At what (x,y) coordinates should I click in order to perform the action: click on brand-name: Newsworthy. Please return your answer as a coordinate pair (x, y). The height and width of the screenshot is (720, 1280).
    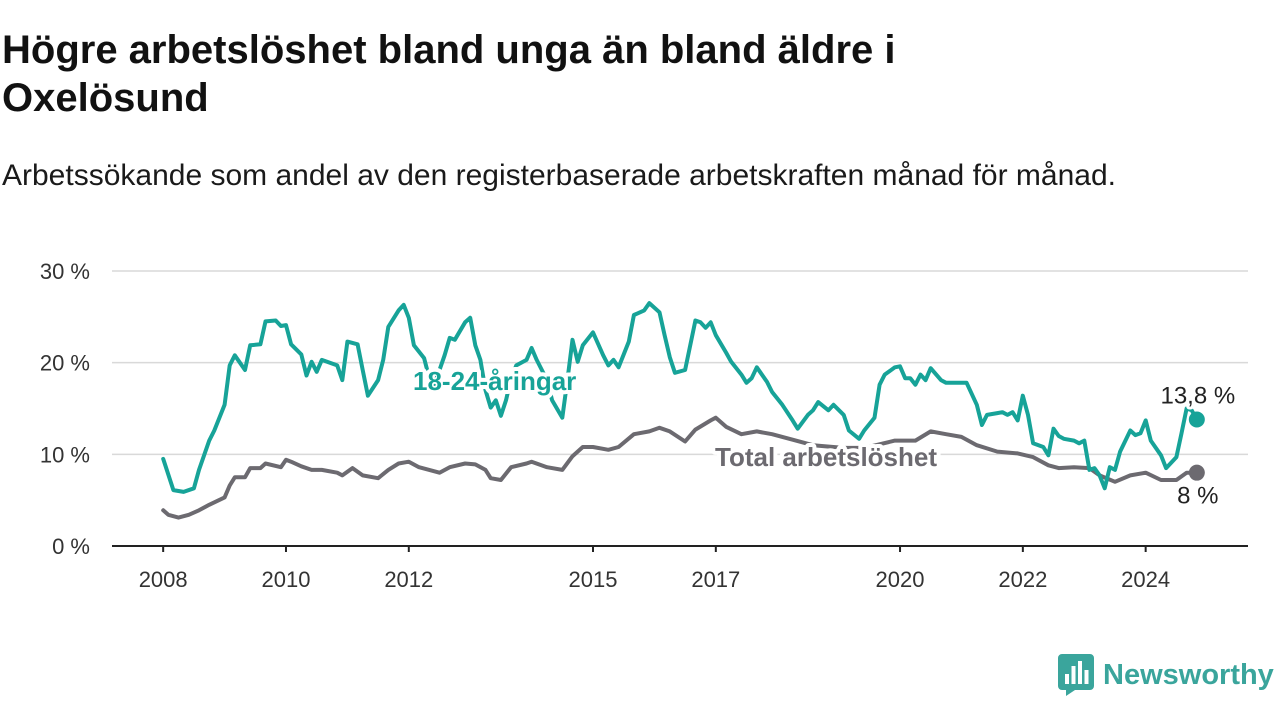
    Looking at the image, I should click on (1188, 674).